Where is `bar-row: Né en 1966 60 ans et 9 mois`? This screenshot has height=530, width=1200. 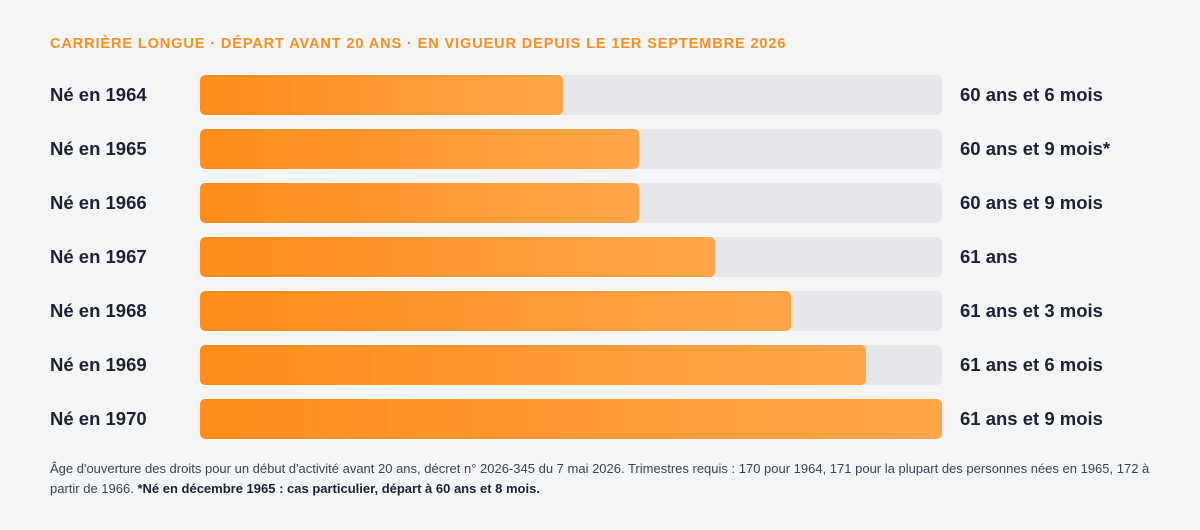 bar-row: Né en 1966 60 ans et 9 mois is located at coordinates (600, 203).